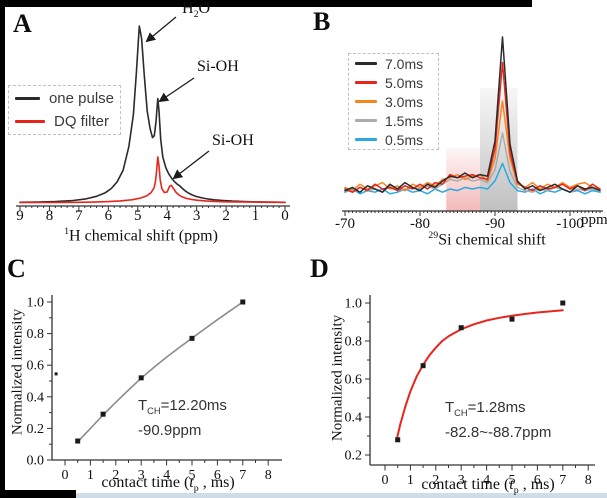  I want to click on tch-value: =12.20ms, so click(193, 405).